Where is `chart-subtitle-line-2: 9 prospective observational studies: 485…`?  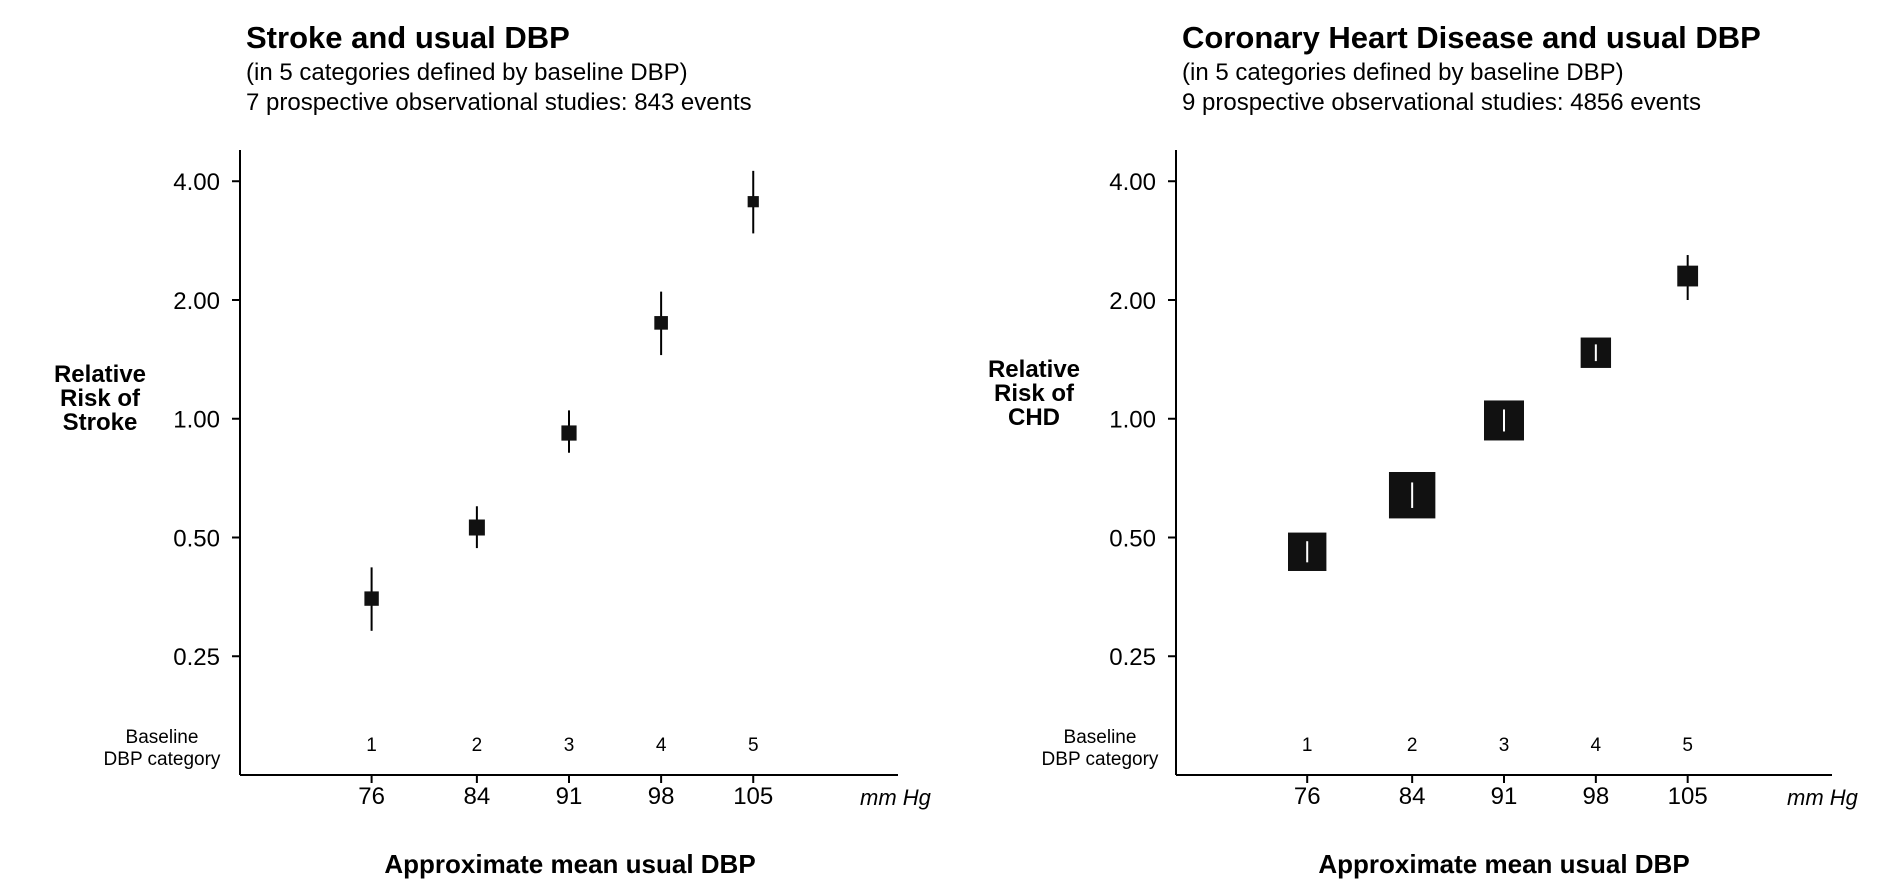 chart-subtitle-line-2: 9 prospective observational studies: 485… is located at coordinates (1441, 102).